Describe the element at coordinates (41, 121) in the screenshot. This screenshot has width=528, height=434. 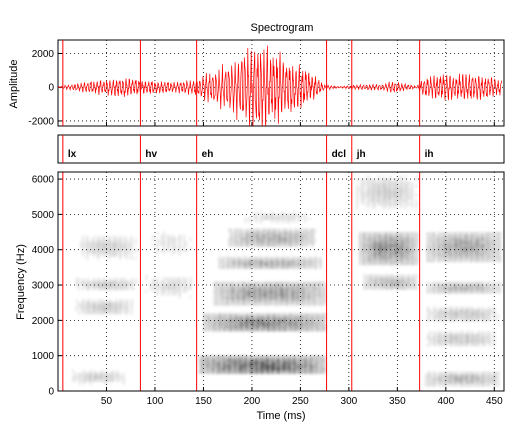
I see `waveform-y-tick-label: -2000` at that location.